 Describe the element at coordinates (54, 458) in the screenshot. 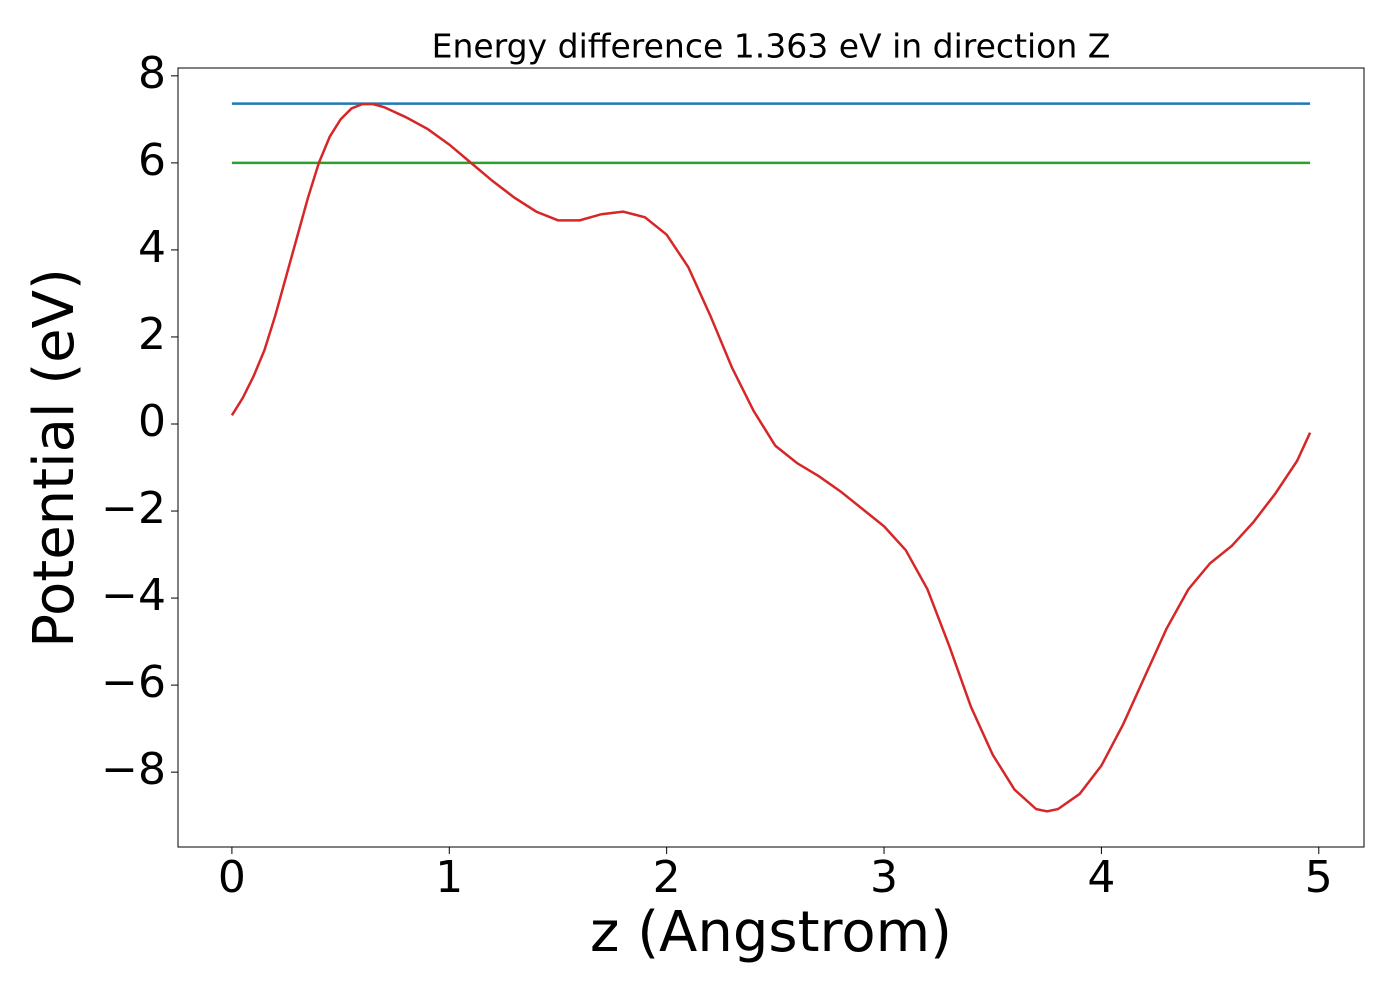

I see `y-axis-label: Potential (eV)` at that location.